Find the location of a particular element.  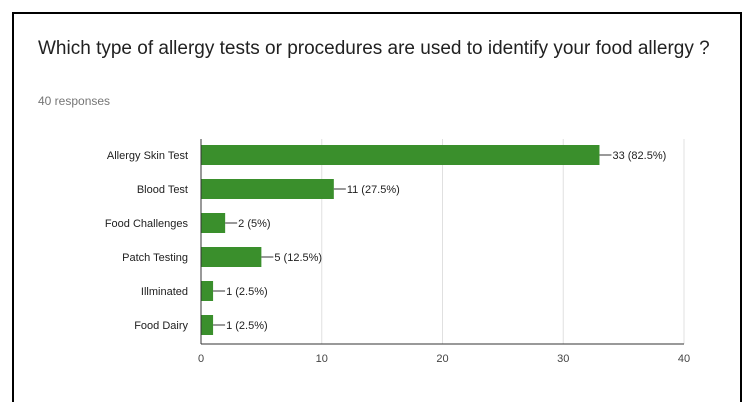

x-tick-label: 0 is located at coordinates (201, 359).